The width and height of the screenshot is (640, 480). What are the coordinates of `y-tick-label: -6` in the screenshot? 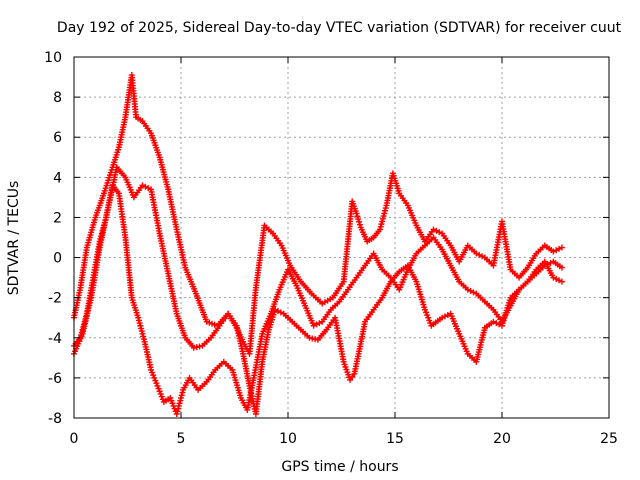 It's located at (55, 379).